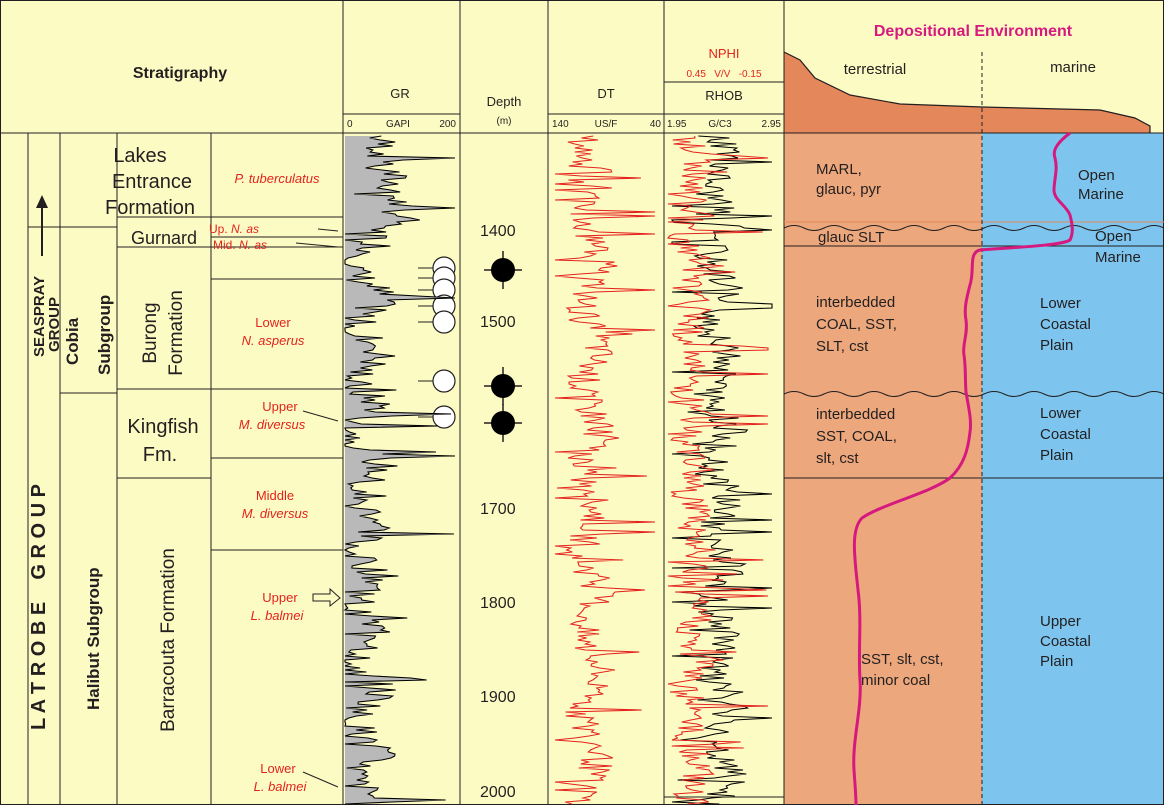 This screenshot has width=1164, height=810. Describe the element at coordinates (392, 66) in the screenshot. I see `header-background` at that location.